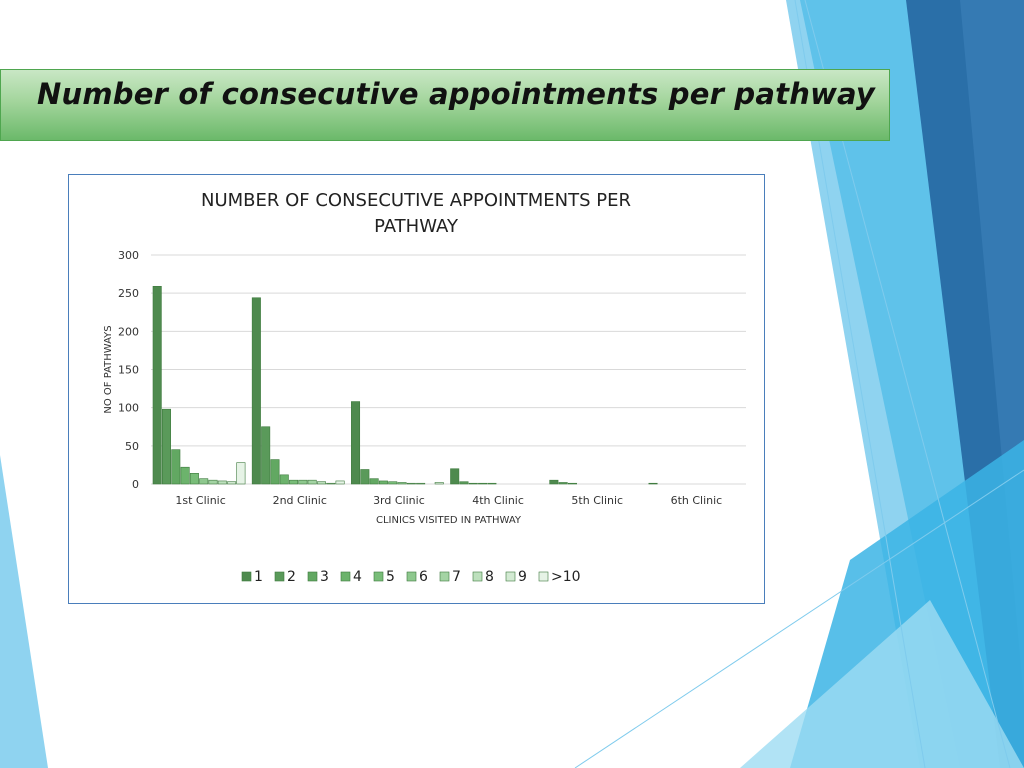 Image resolution: width=1024 pixels, height=768 pixels. I want to click on y-tick-label: 300, so click(128, 255).